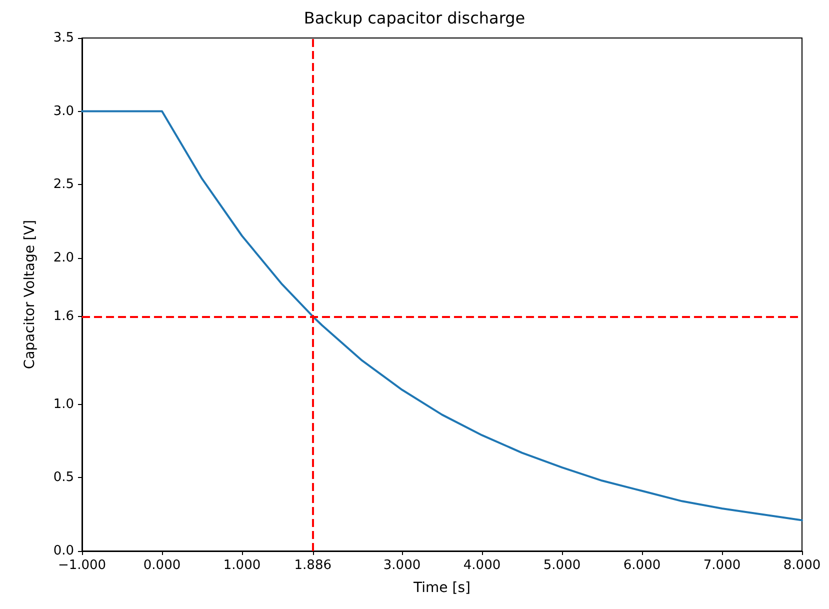 The width and height of the screenshot is (829, 609). Describe the element at coordinates (63, 316) in the screenshot. I see `y-tick-label: 1.6` at that location.